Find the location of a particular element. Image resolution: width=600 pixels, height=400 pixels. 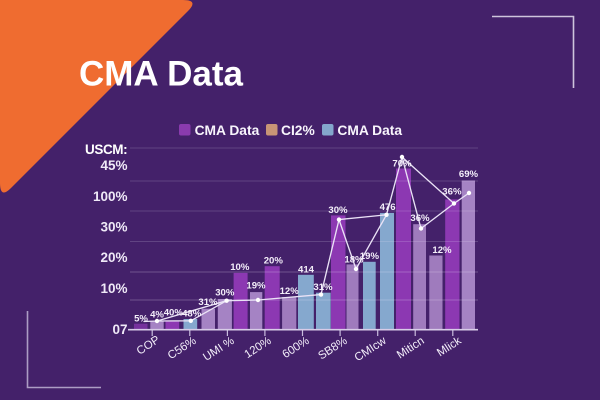

svg-text: 5% is located at coordinates (141, 319).